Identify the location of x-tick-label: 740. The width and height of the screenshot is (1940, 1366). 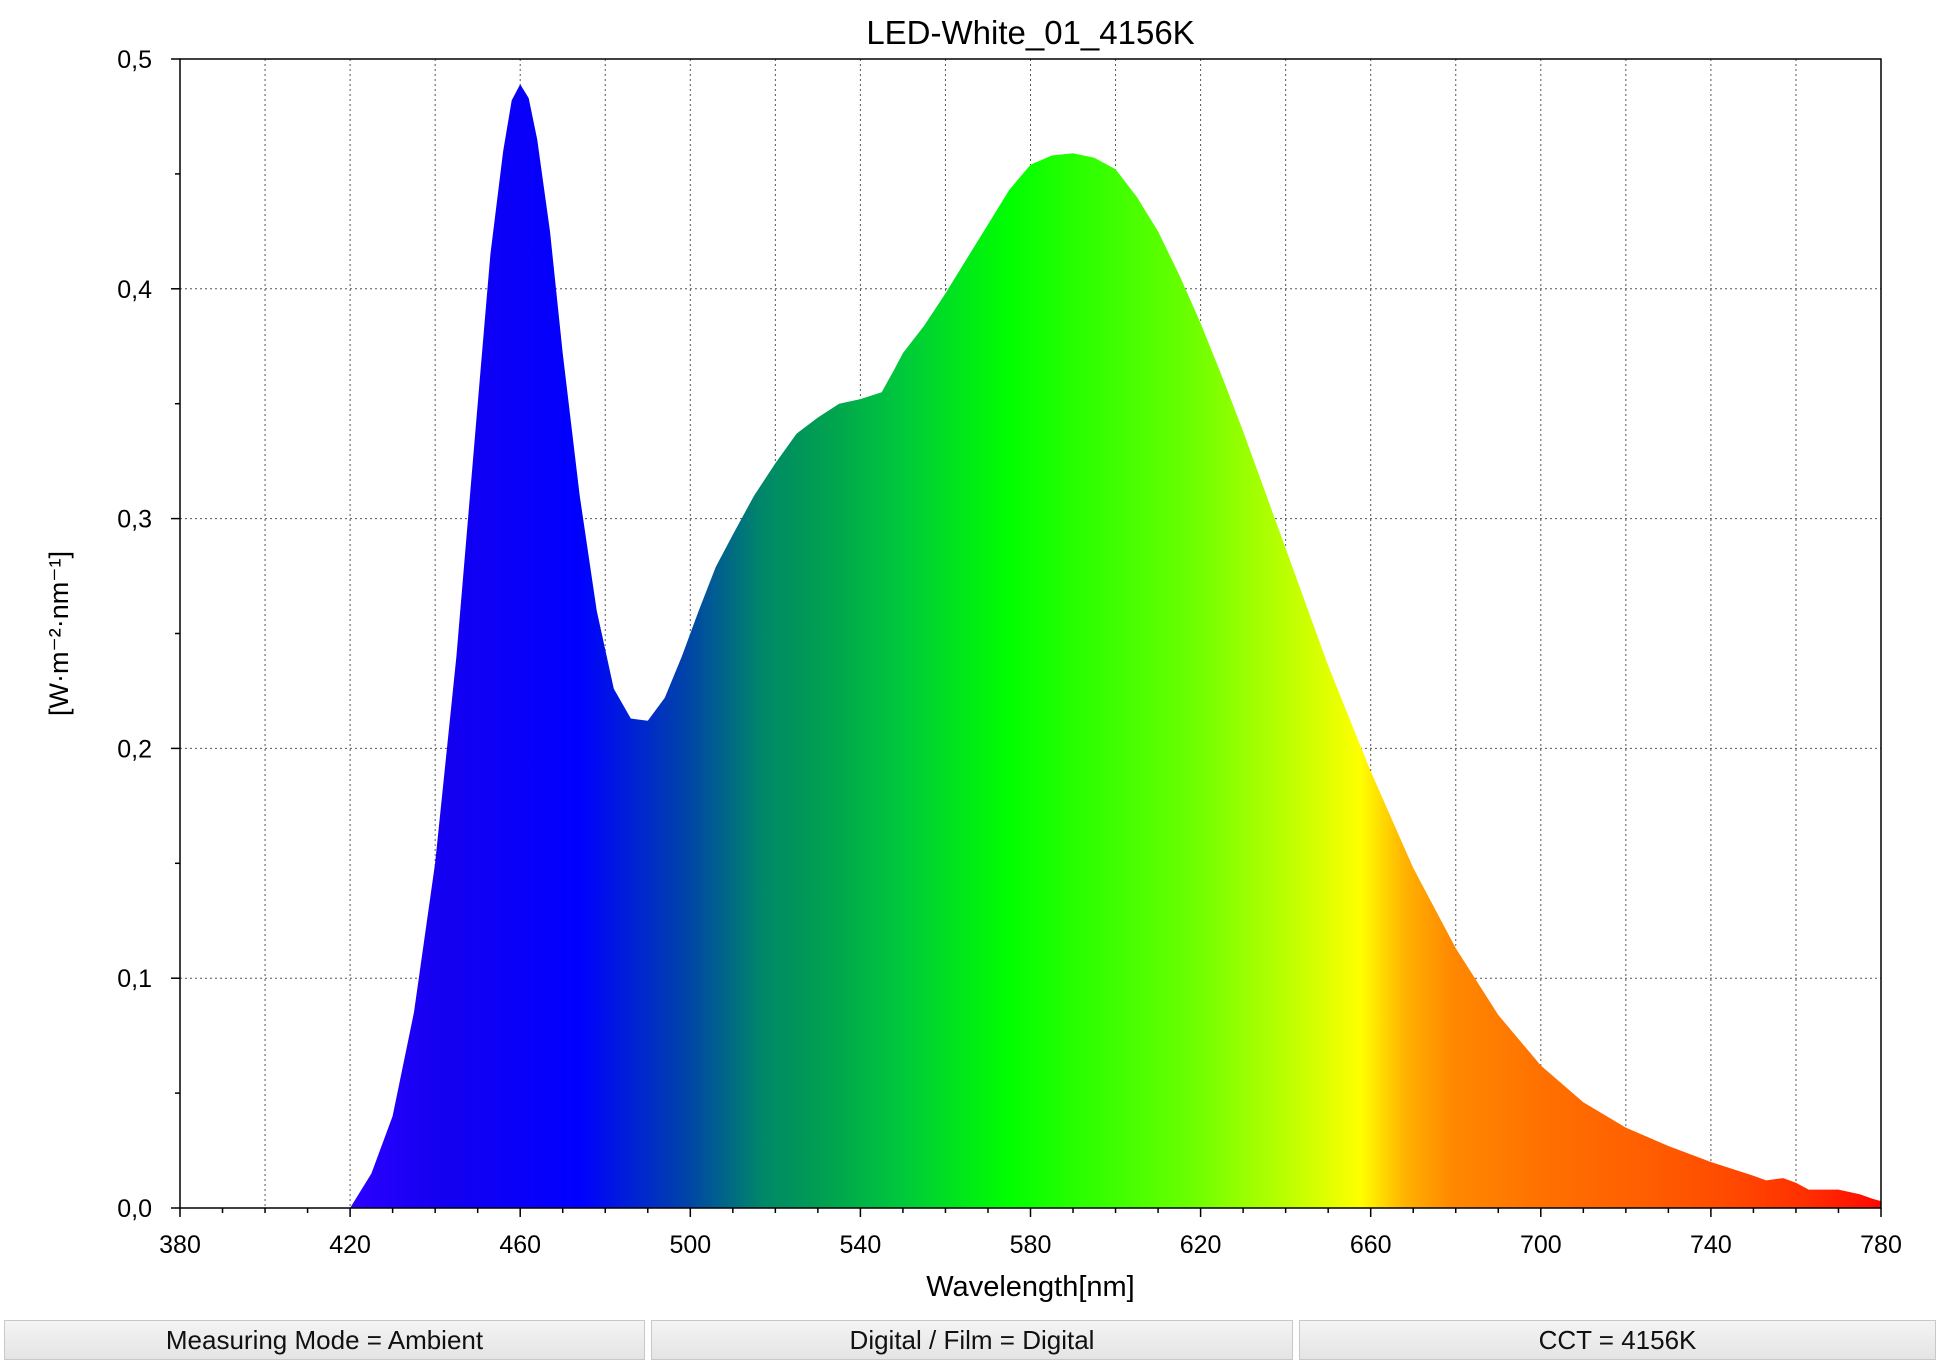
(1711, 1245).